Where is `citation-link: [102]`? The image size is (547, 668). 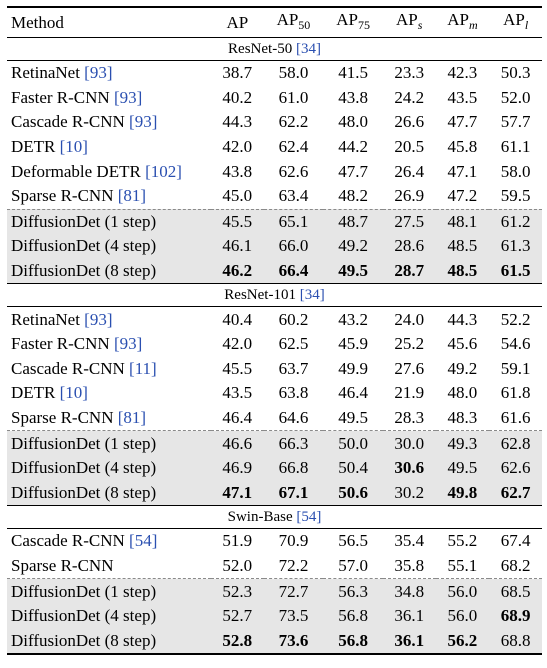 citation-link: [102] is located at coordinates (163, 171).